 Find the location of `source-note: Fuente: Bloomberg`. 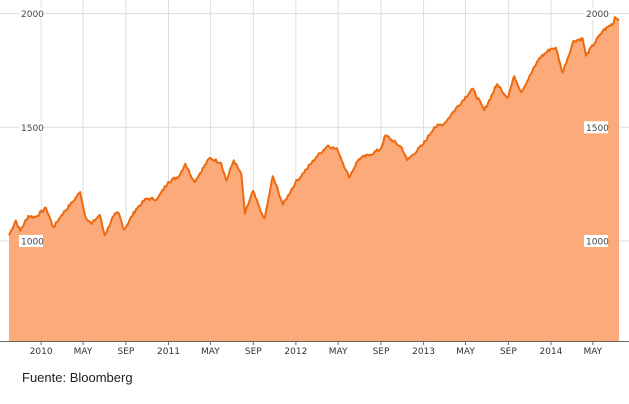

source-note: Fuente: Bloomberg is located at coordinates (77, 377).